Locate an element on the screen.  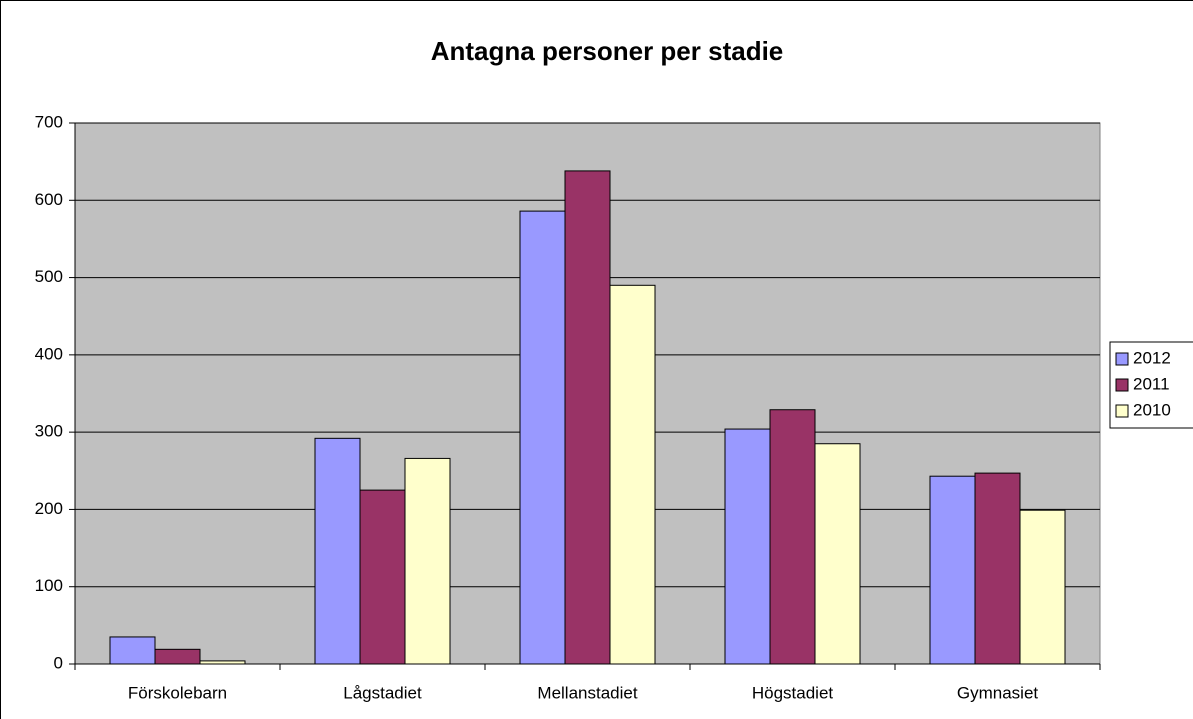
x-tick-label: Lågstadiet is located at coordinates (382, 692).